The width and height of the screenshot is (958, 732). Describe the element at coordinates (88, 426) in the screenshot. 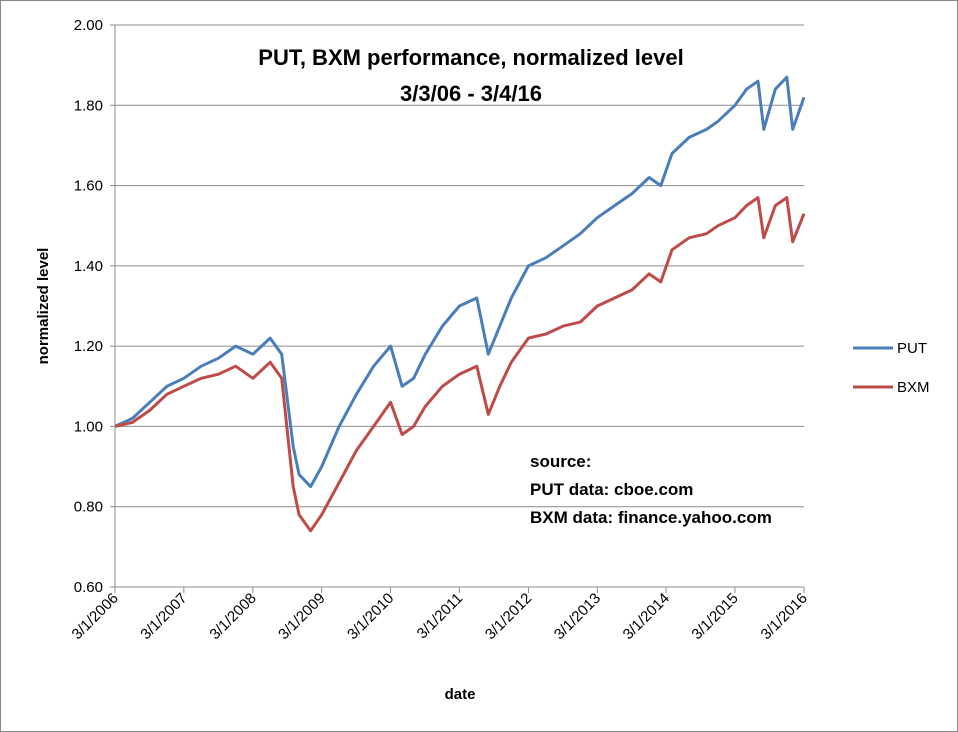

I see `y-tick-label: 1.00` at that location.